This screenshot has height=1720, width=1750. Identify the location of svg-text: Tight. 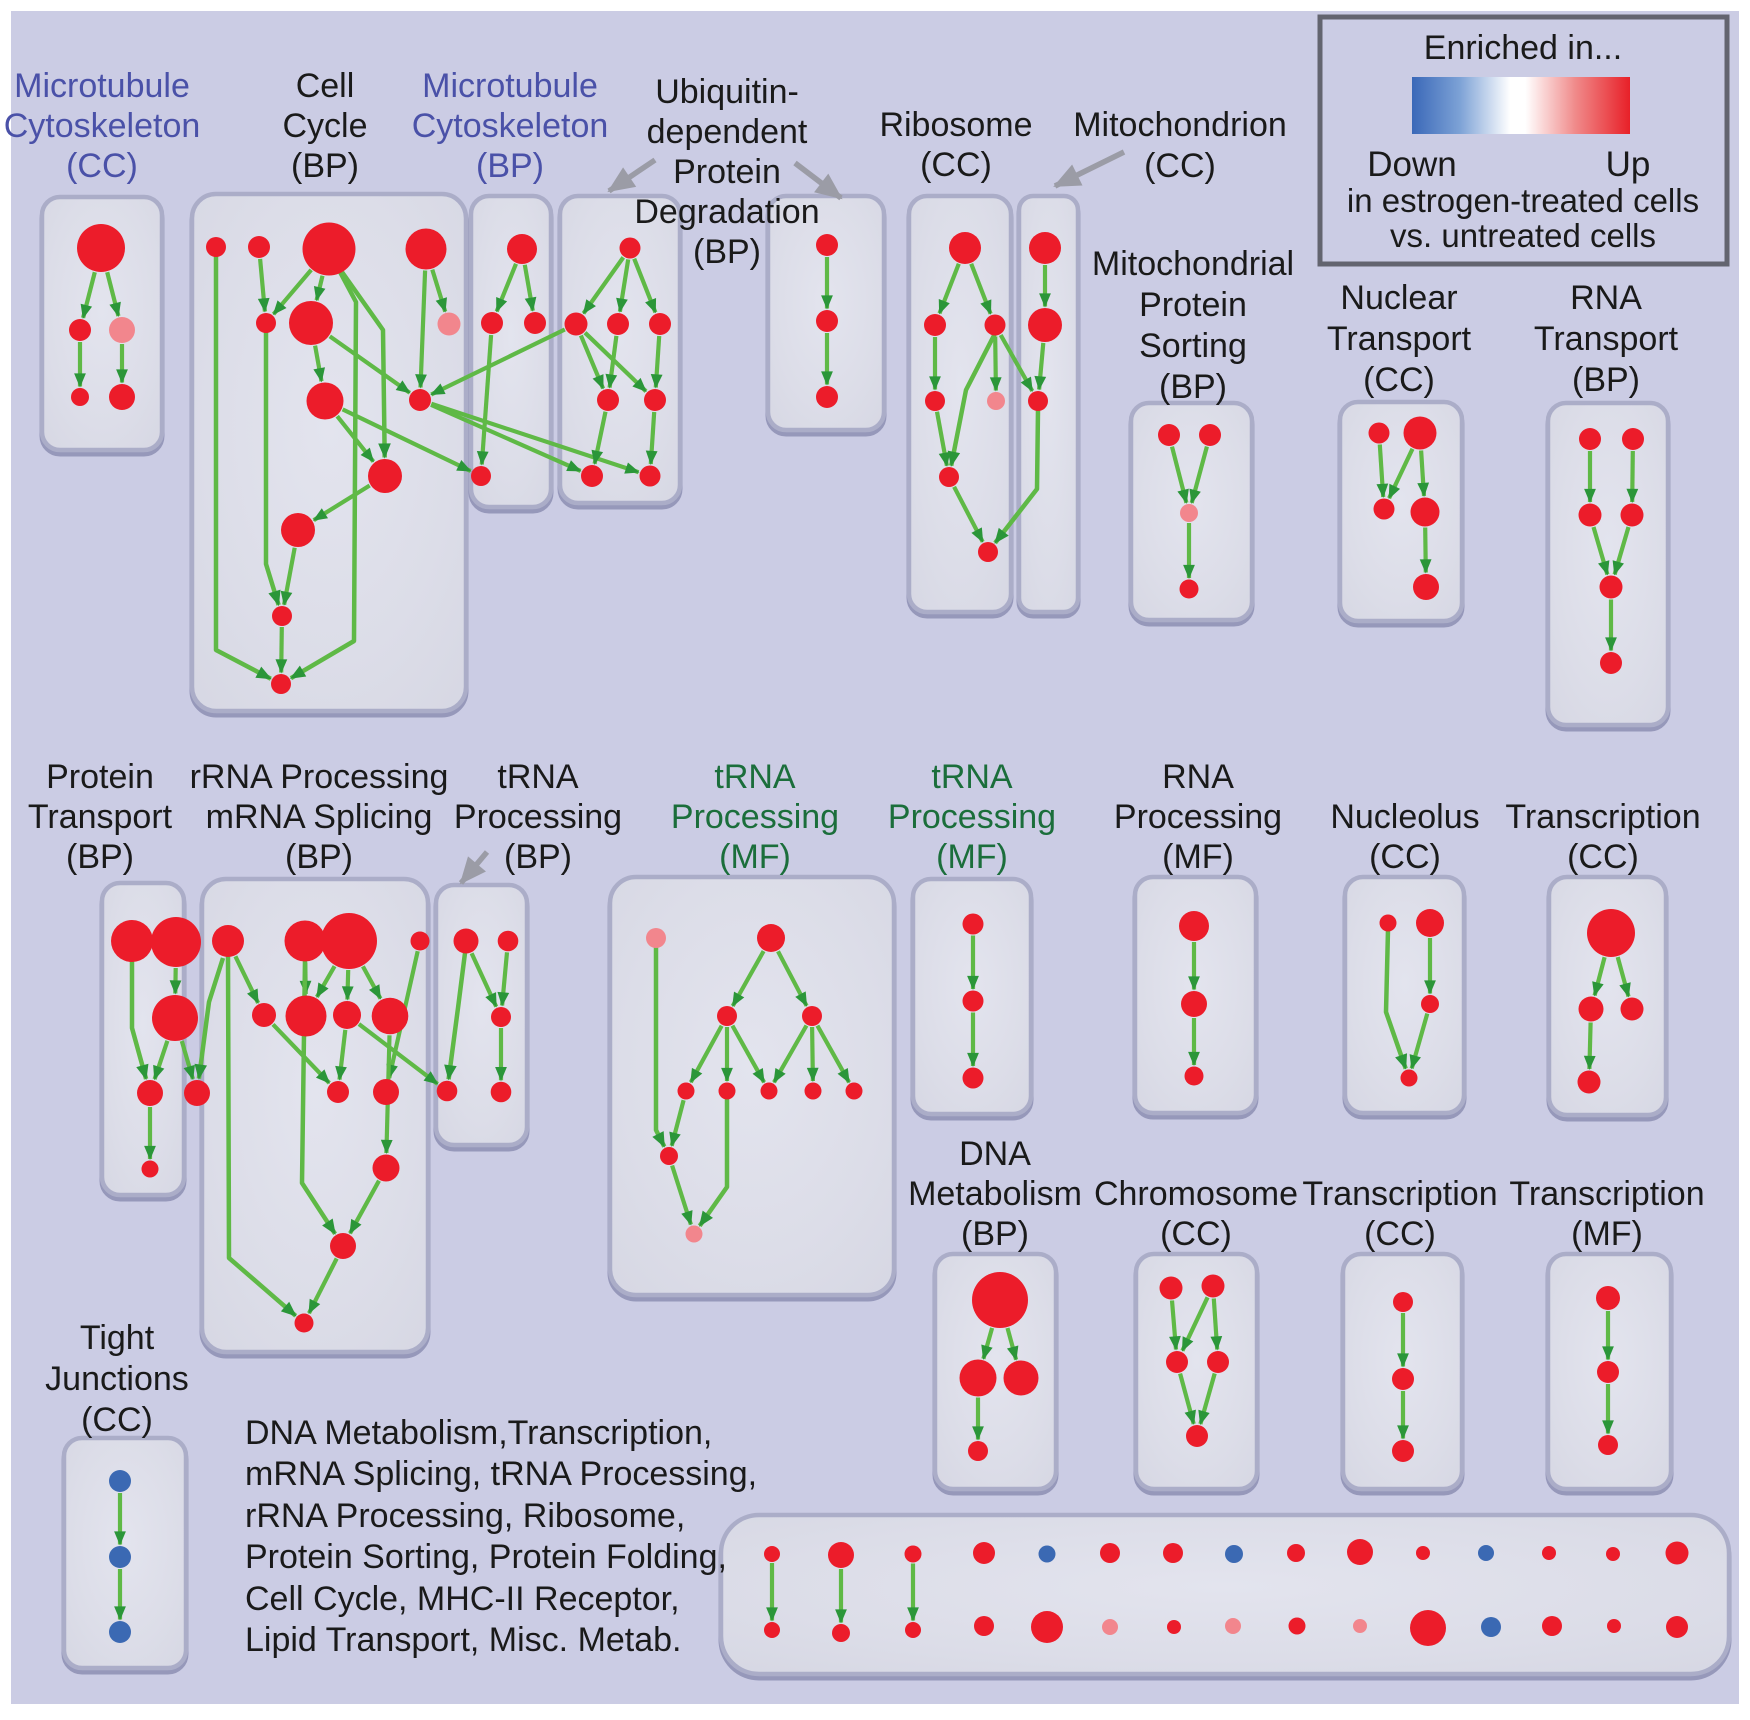
(117, 1338).